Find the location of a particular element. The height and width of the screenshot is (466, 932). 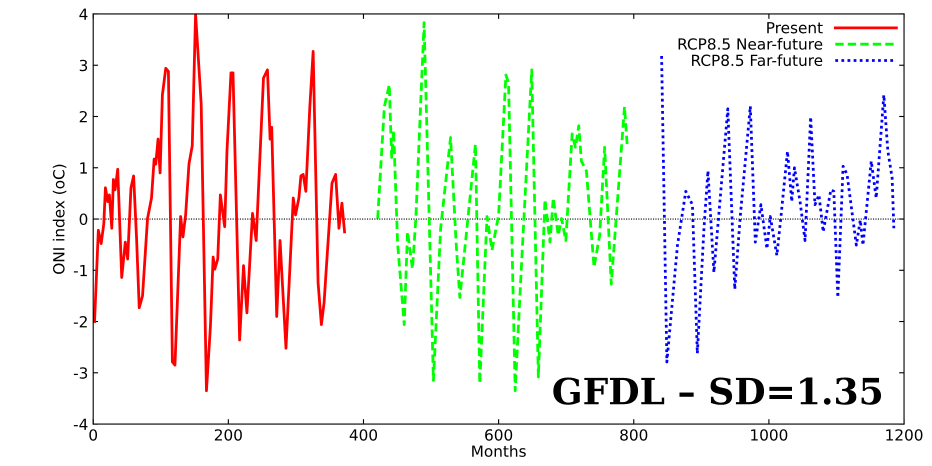

y-tick-label: 4 is located at coordinates (83, 14).